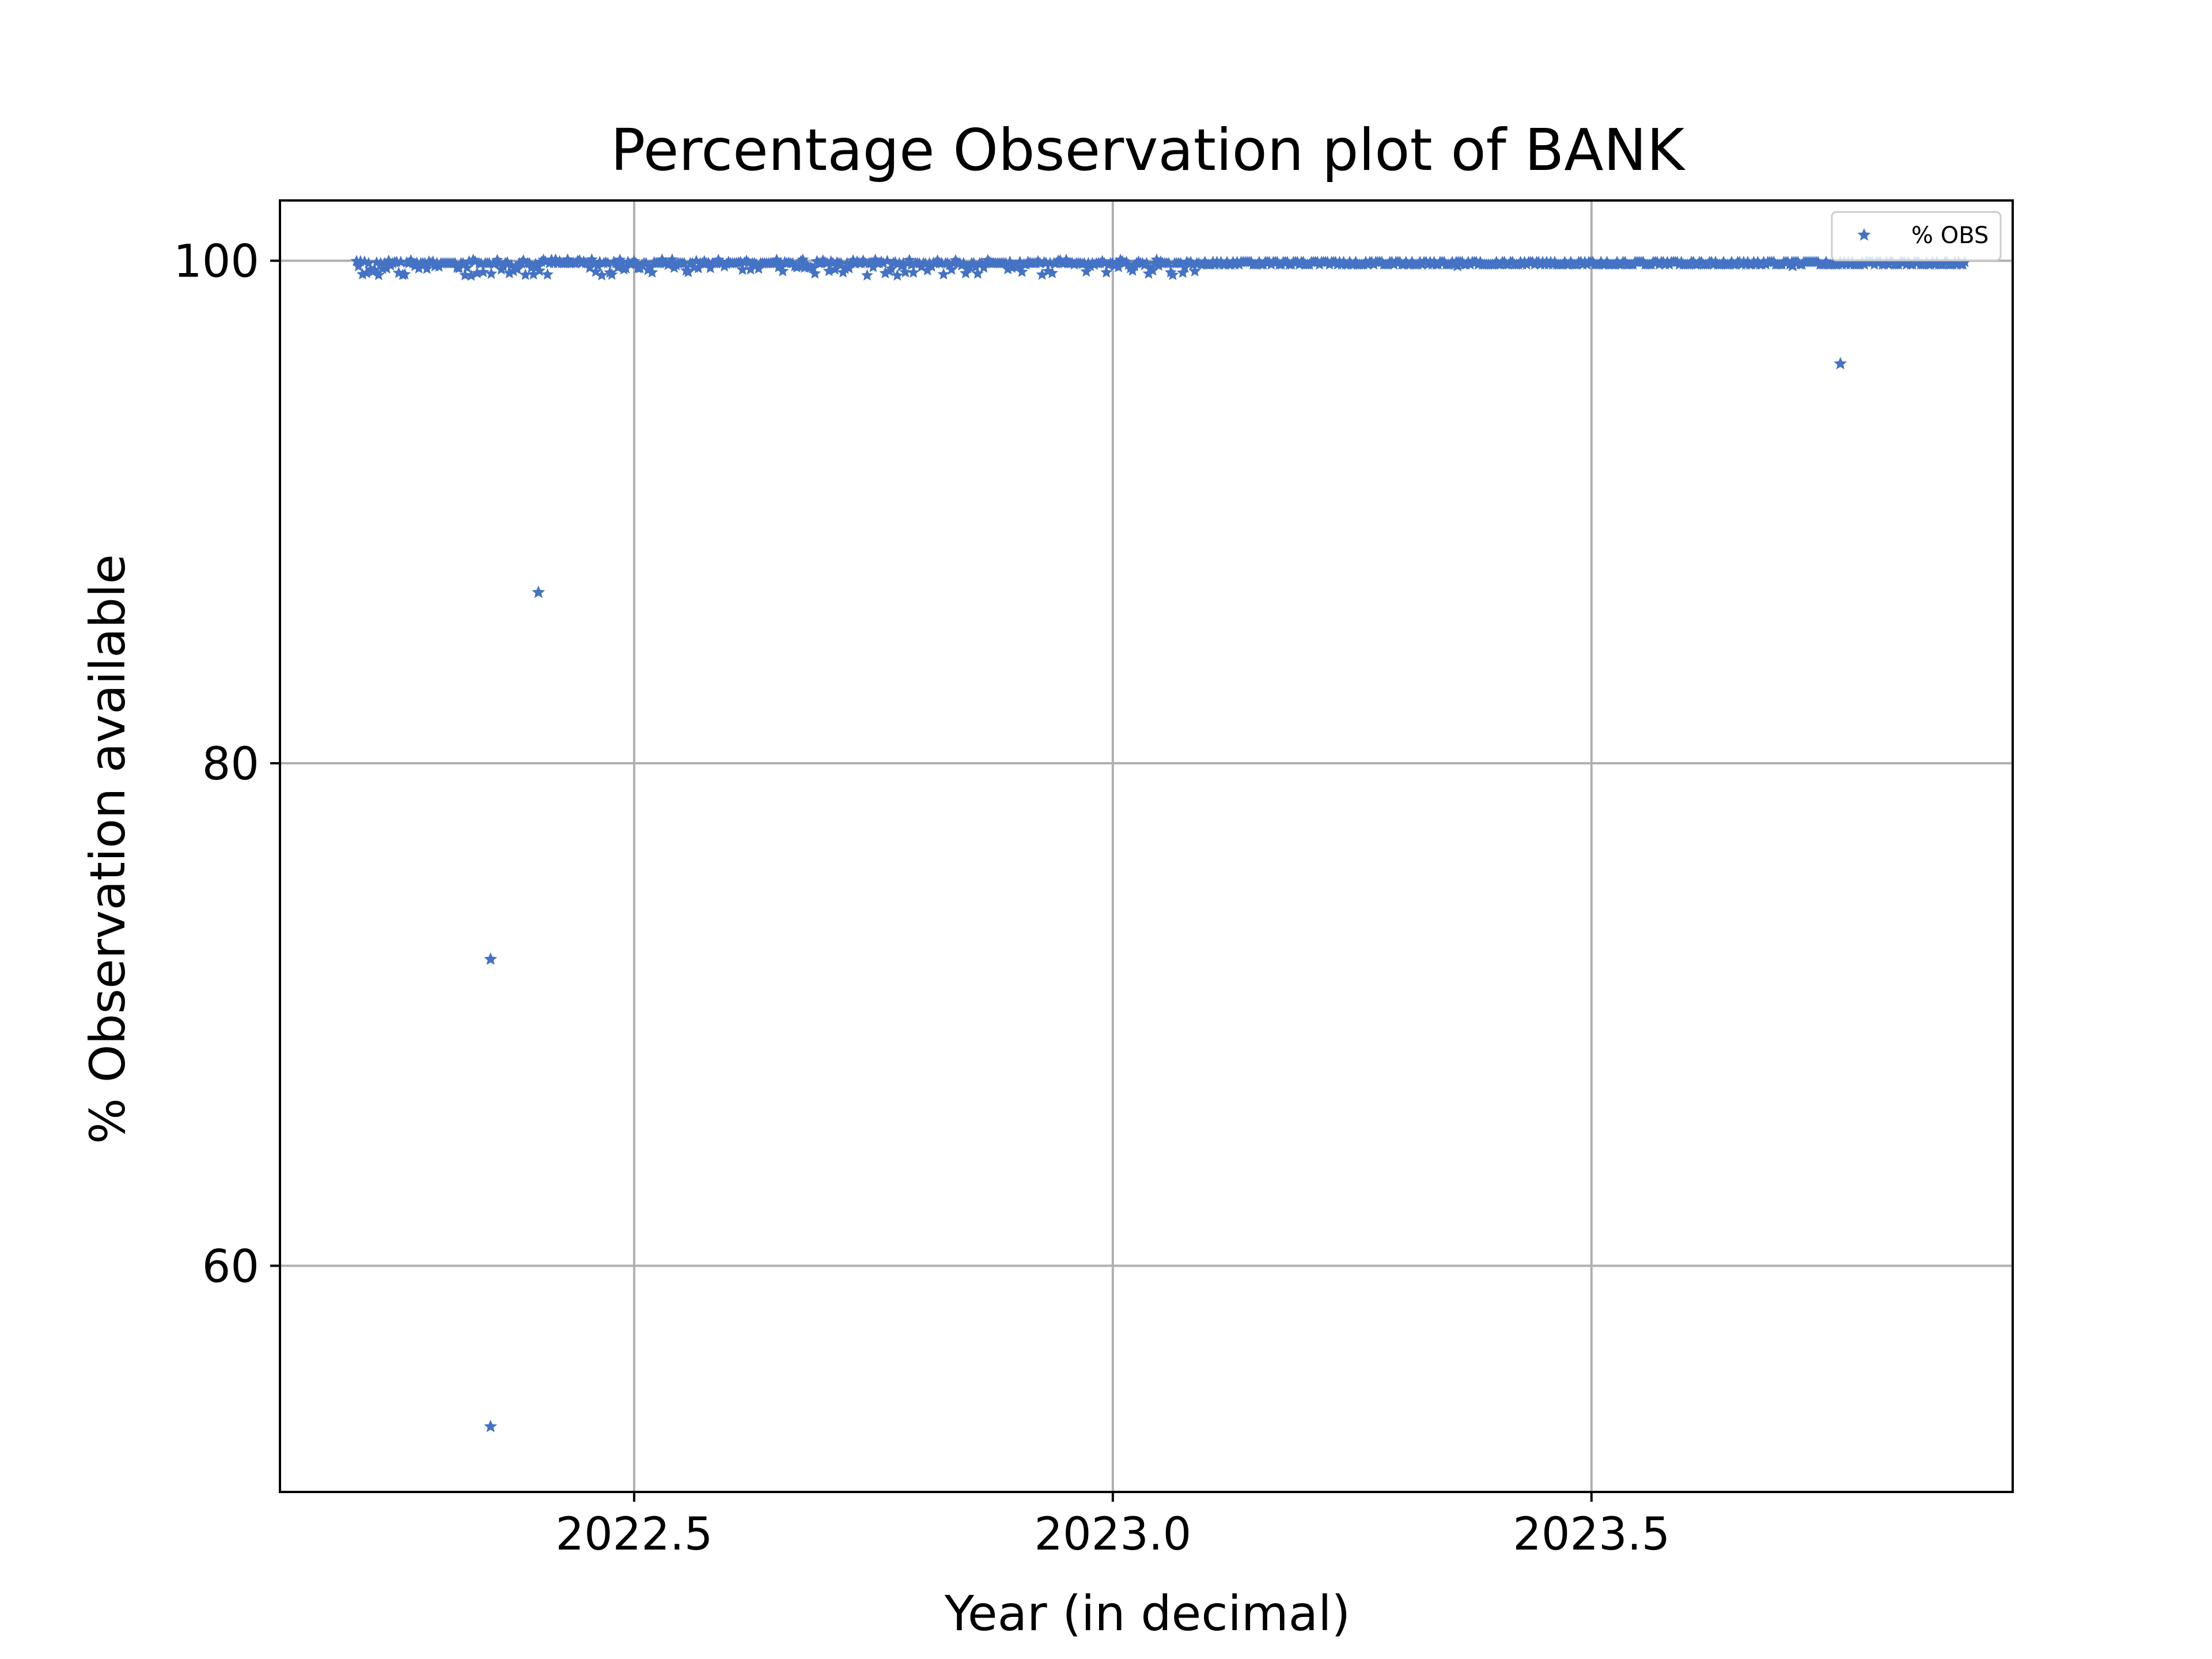 Image resolution: width=2212 pixels, height=1659 pixels. Describe the element at coordinates (1148, 150) in the screenshot. I see `chart-title: Percentage Observation plot of BANK` at that location.